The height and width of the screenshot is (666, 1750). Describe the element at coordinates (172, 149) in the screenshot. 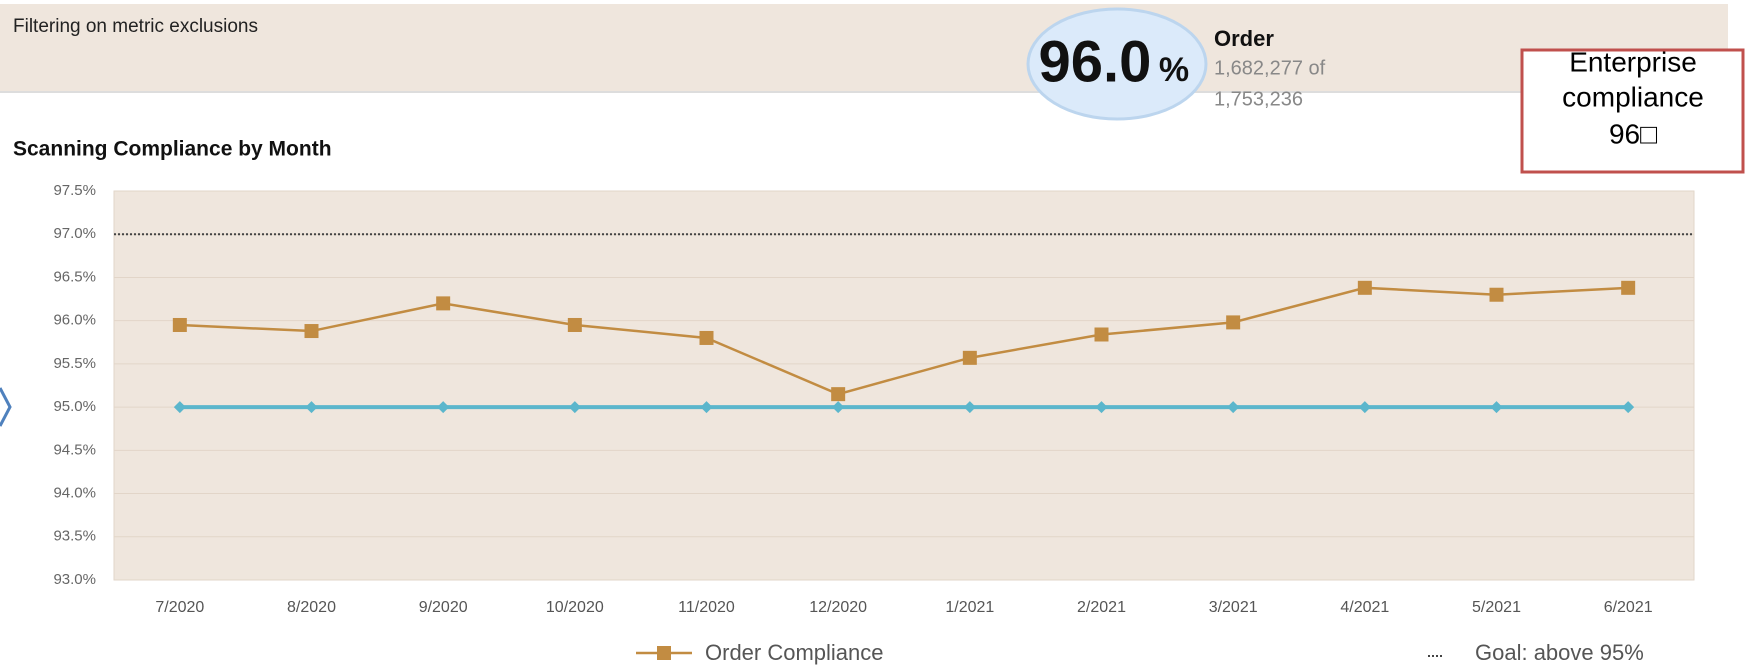

I see `chart-title: Scanning Compliance by Month` at that location.